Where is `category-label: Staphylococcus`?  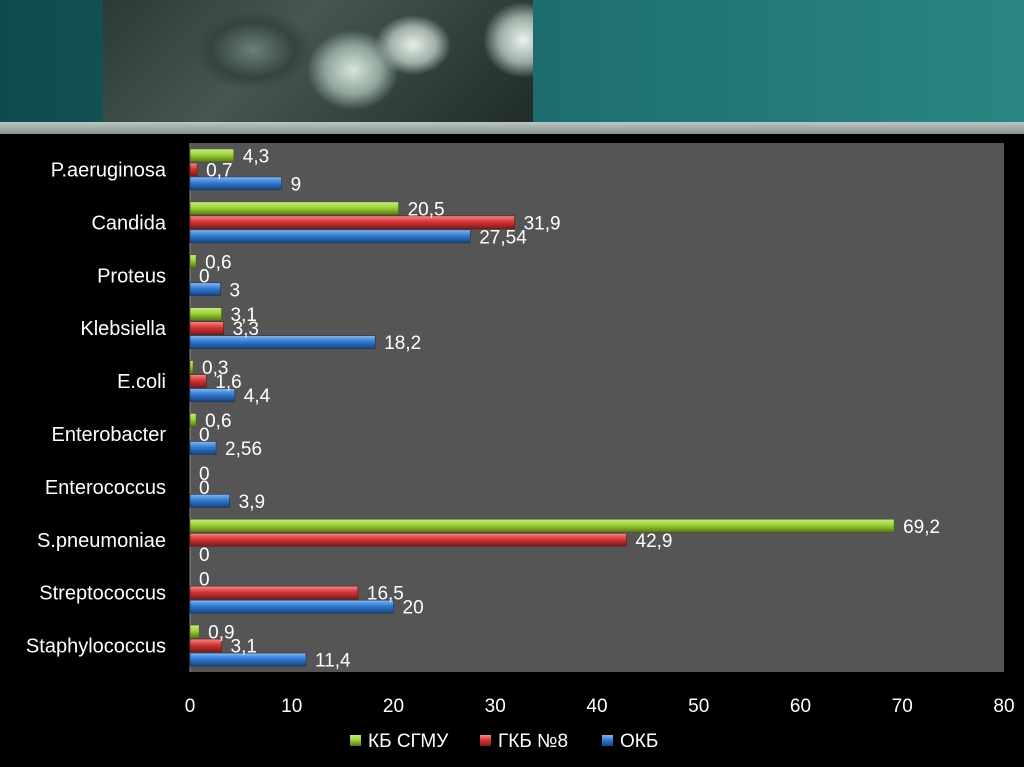
category-label: Staphylococcus is located at coordinates (96, 647).